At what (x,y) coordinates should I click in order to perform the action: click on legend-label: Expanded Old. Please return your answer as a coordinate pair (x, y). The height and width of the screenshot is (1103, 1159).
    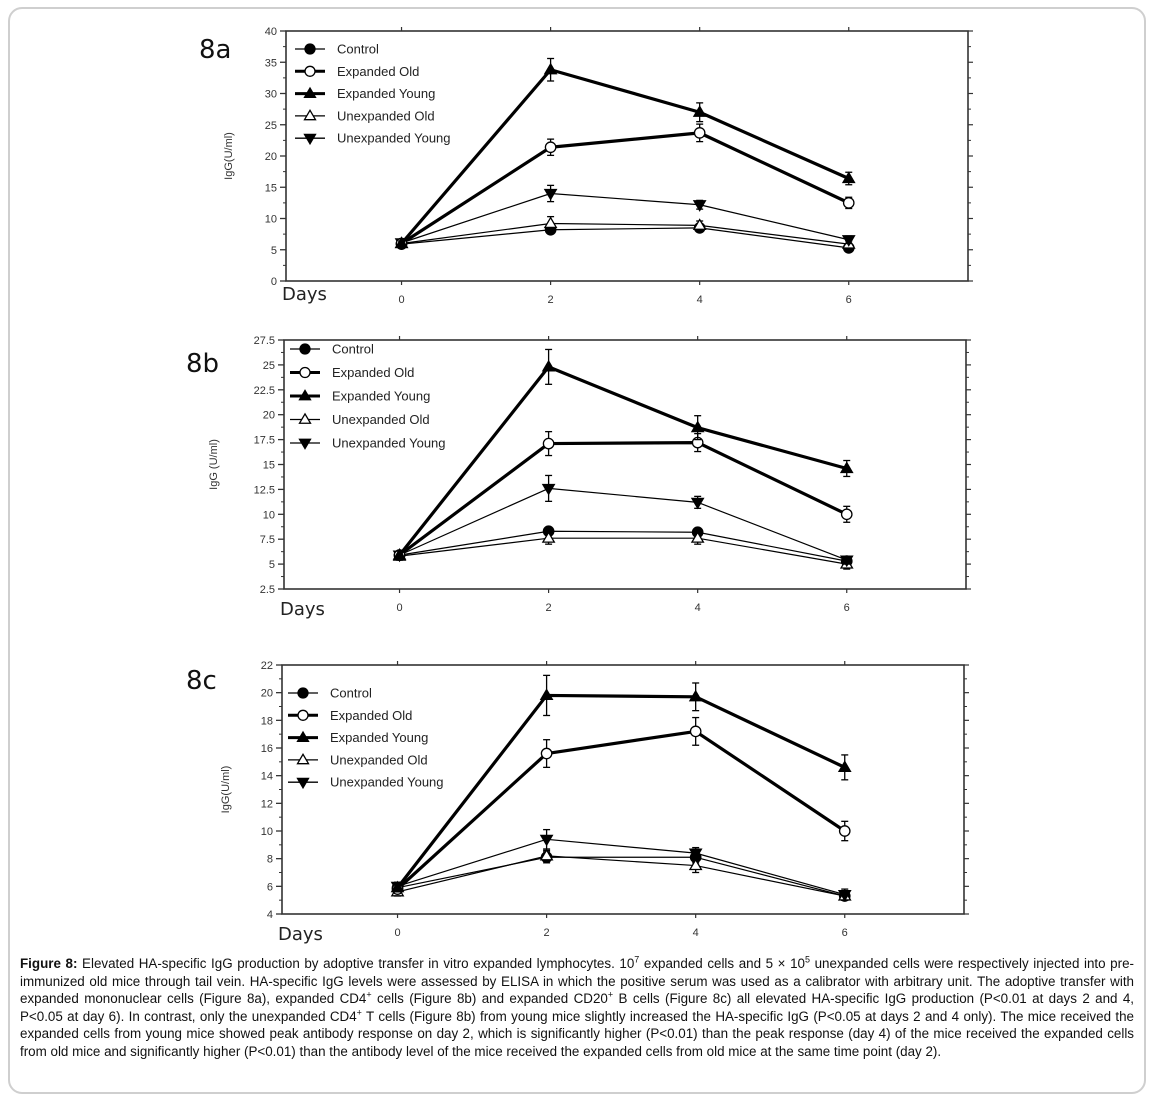
    Looking at the image, I should click on (371, 715).